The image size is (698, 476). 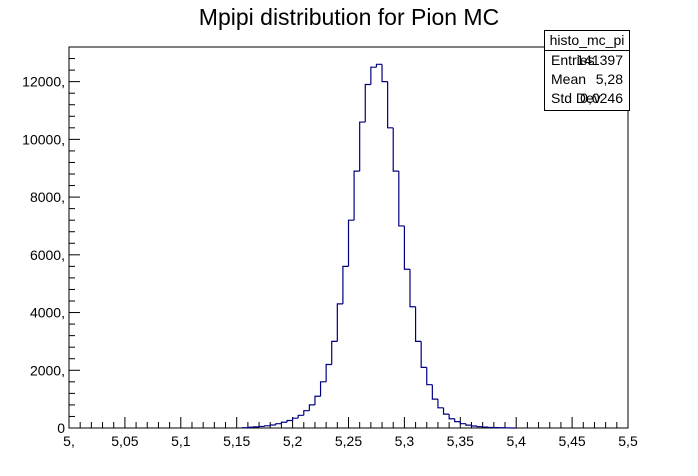 What do you see at coordinates (69, 441) in the screenshot?
I see `x-tick-label: 5,` at bounding box center [69, 441].